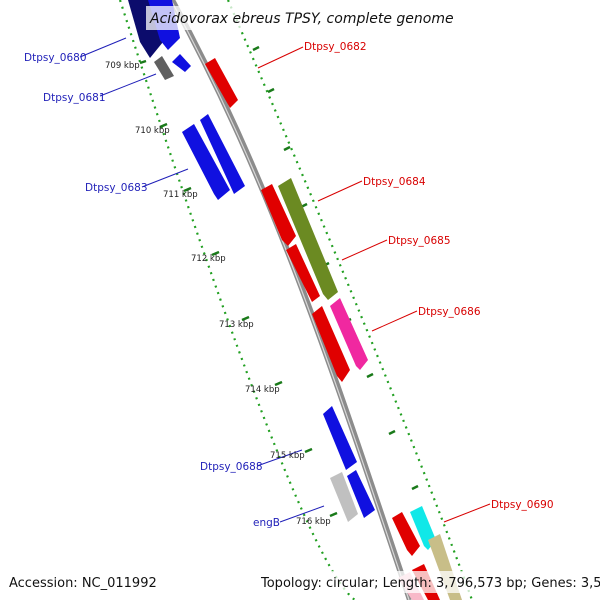 The height and width of the screenshot is (600, 600). What do you see at coordinates (349, 334) in the screenshot?
I see `gene-dtpsy-0686-magenta-arrow` at bounding box center [349, 334].